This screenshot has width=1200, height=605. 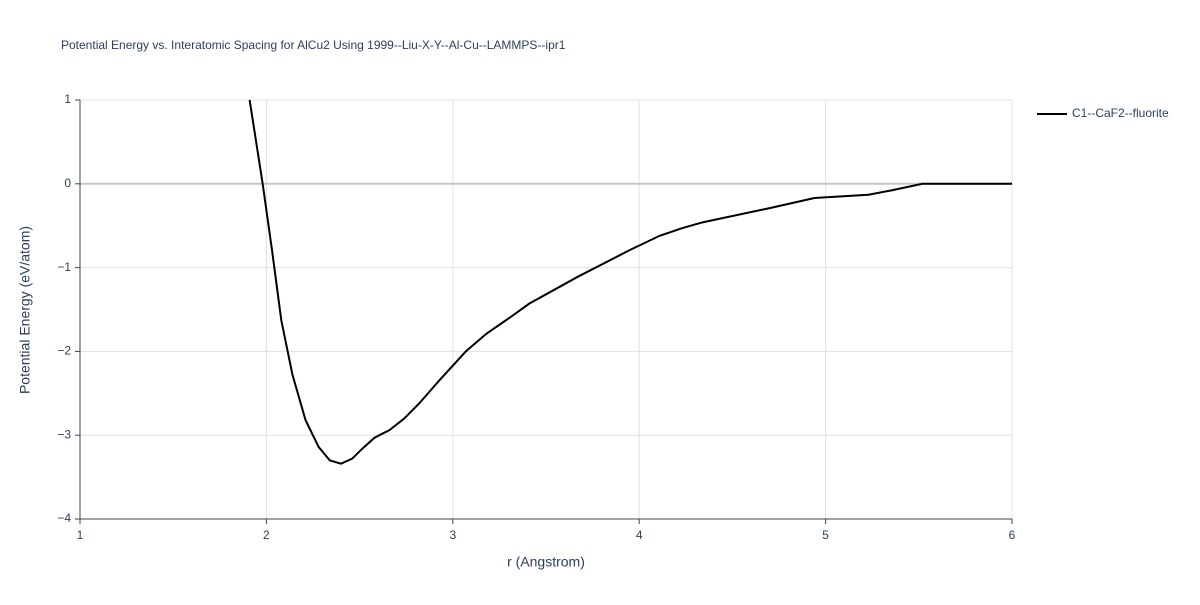 What do you see at coordinates (64, 351) in the screenshot?
I see `y-tick-label: −2` at bounding box center [64, 351].